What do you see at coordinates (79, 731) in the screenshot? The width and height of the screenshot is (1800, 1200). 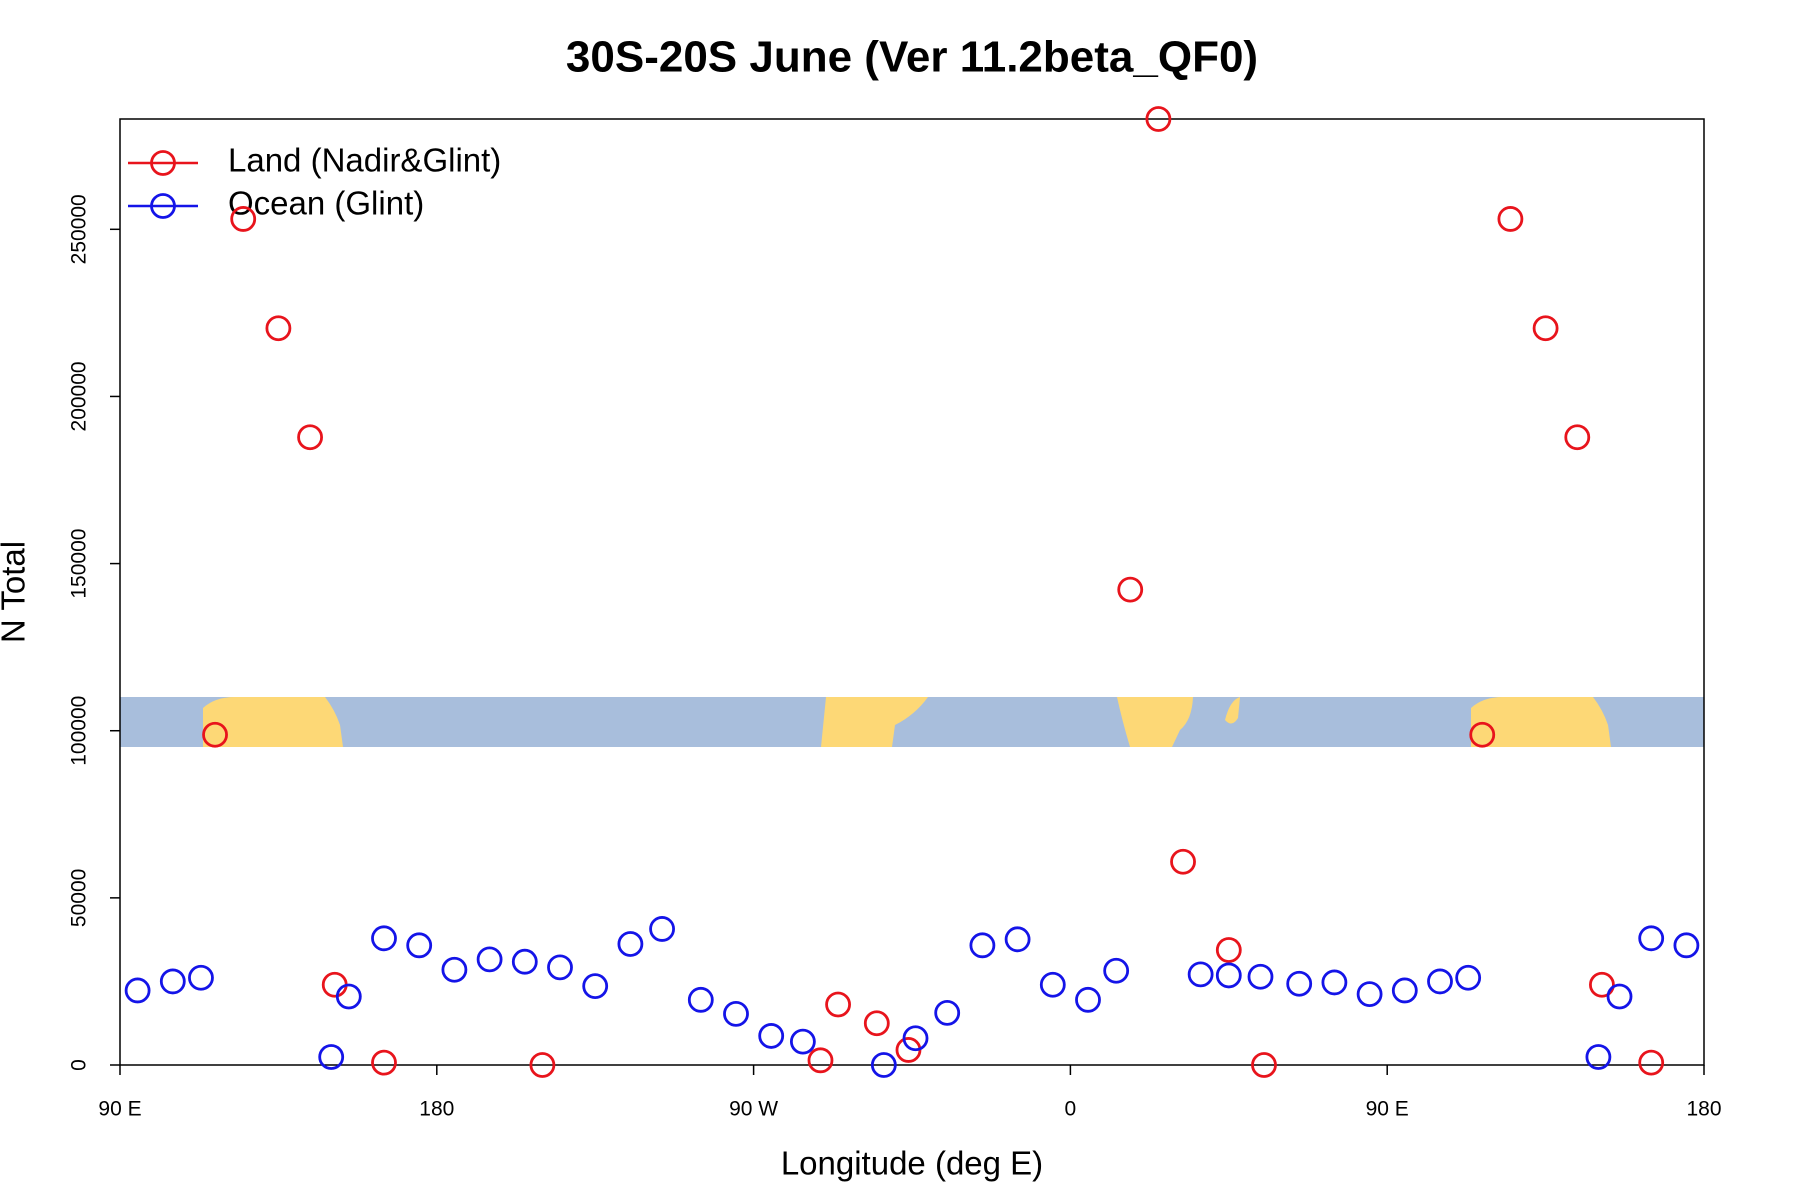 I see `y-tick-label: 100000` at bounding box center [79, 731].